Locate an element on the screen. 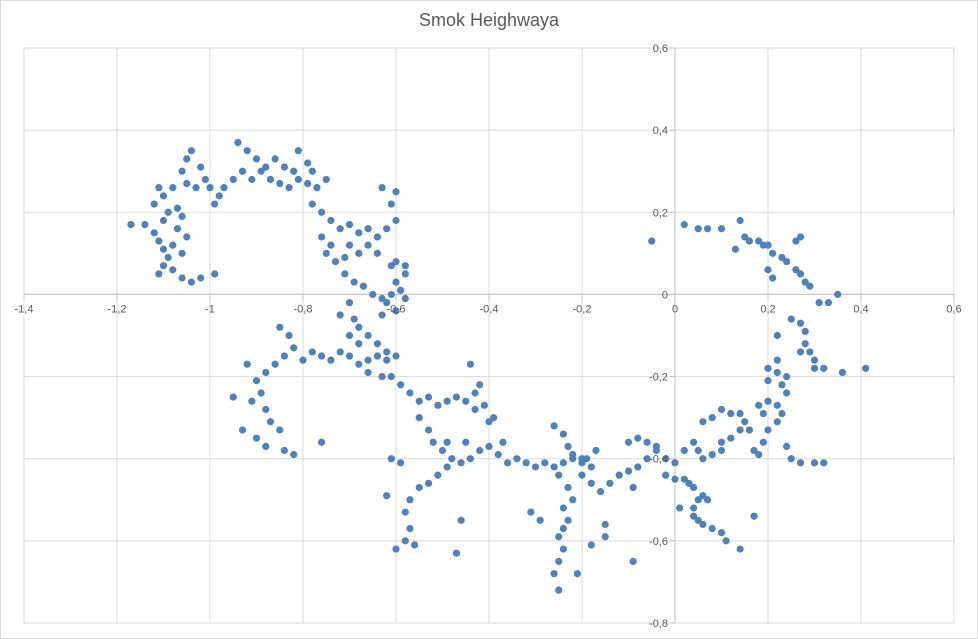 This screenshot has width=978, height=639. x-tick-label: 0,2 is located at coordinates (767, 309).